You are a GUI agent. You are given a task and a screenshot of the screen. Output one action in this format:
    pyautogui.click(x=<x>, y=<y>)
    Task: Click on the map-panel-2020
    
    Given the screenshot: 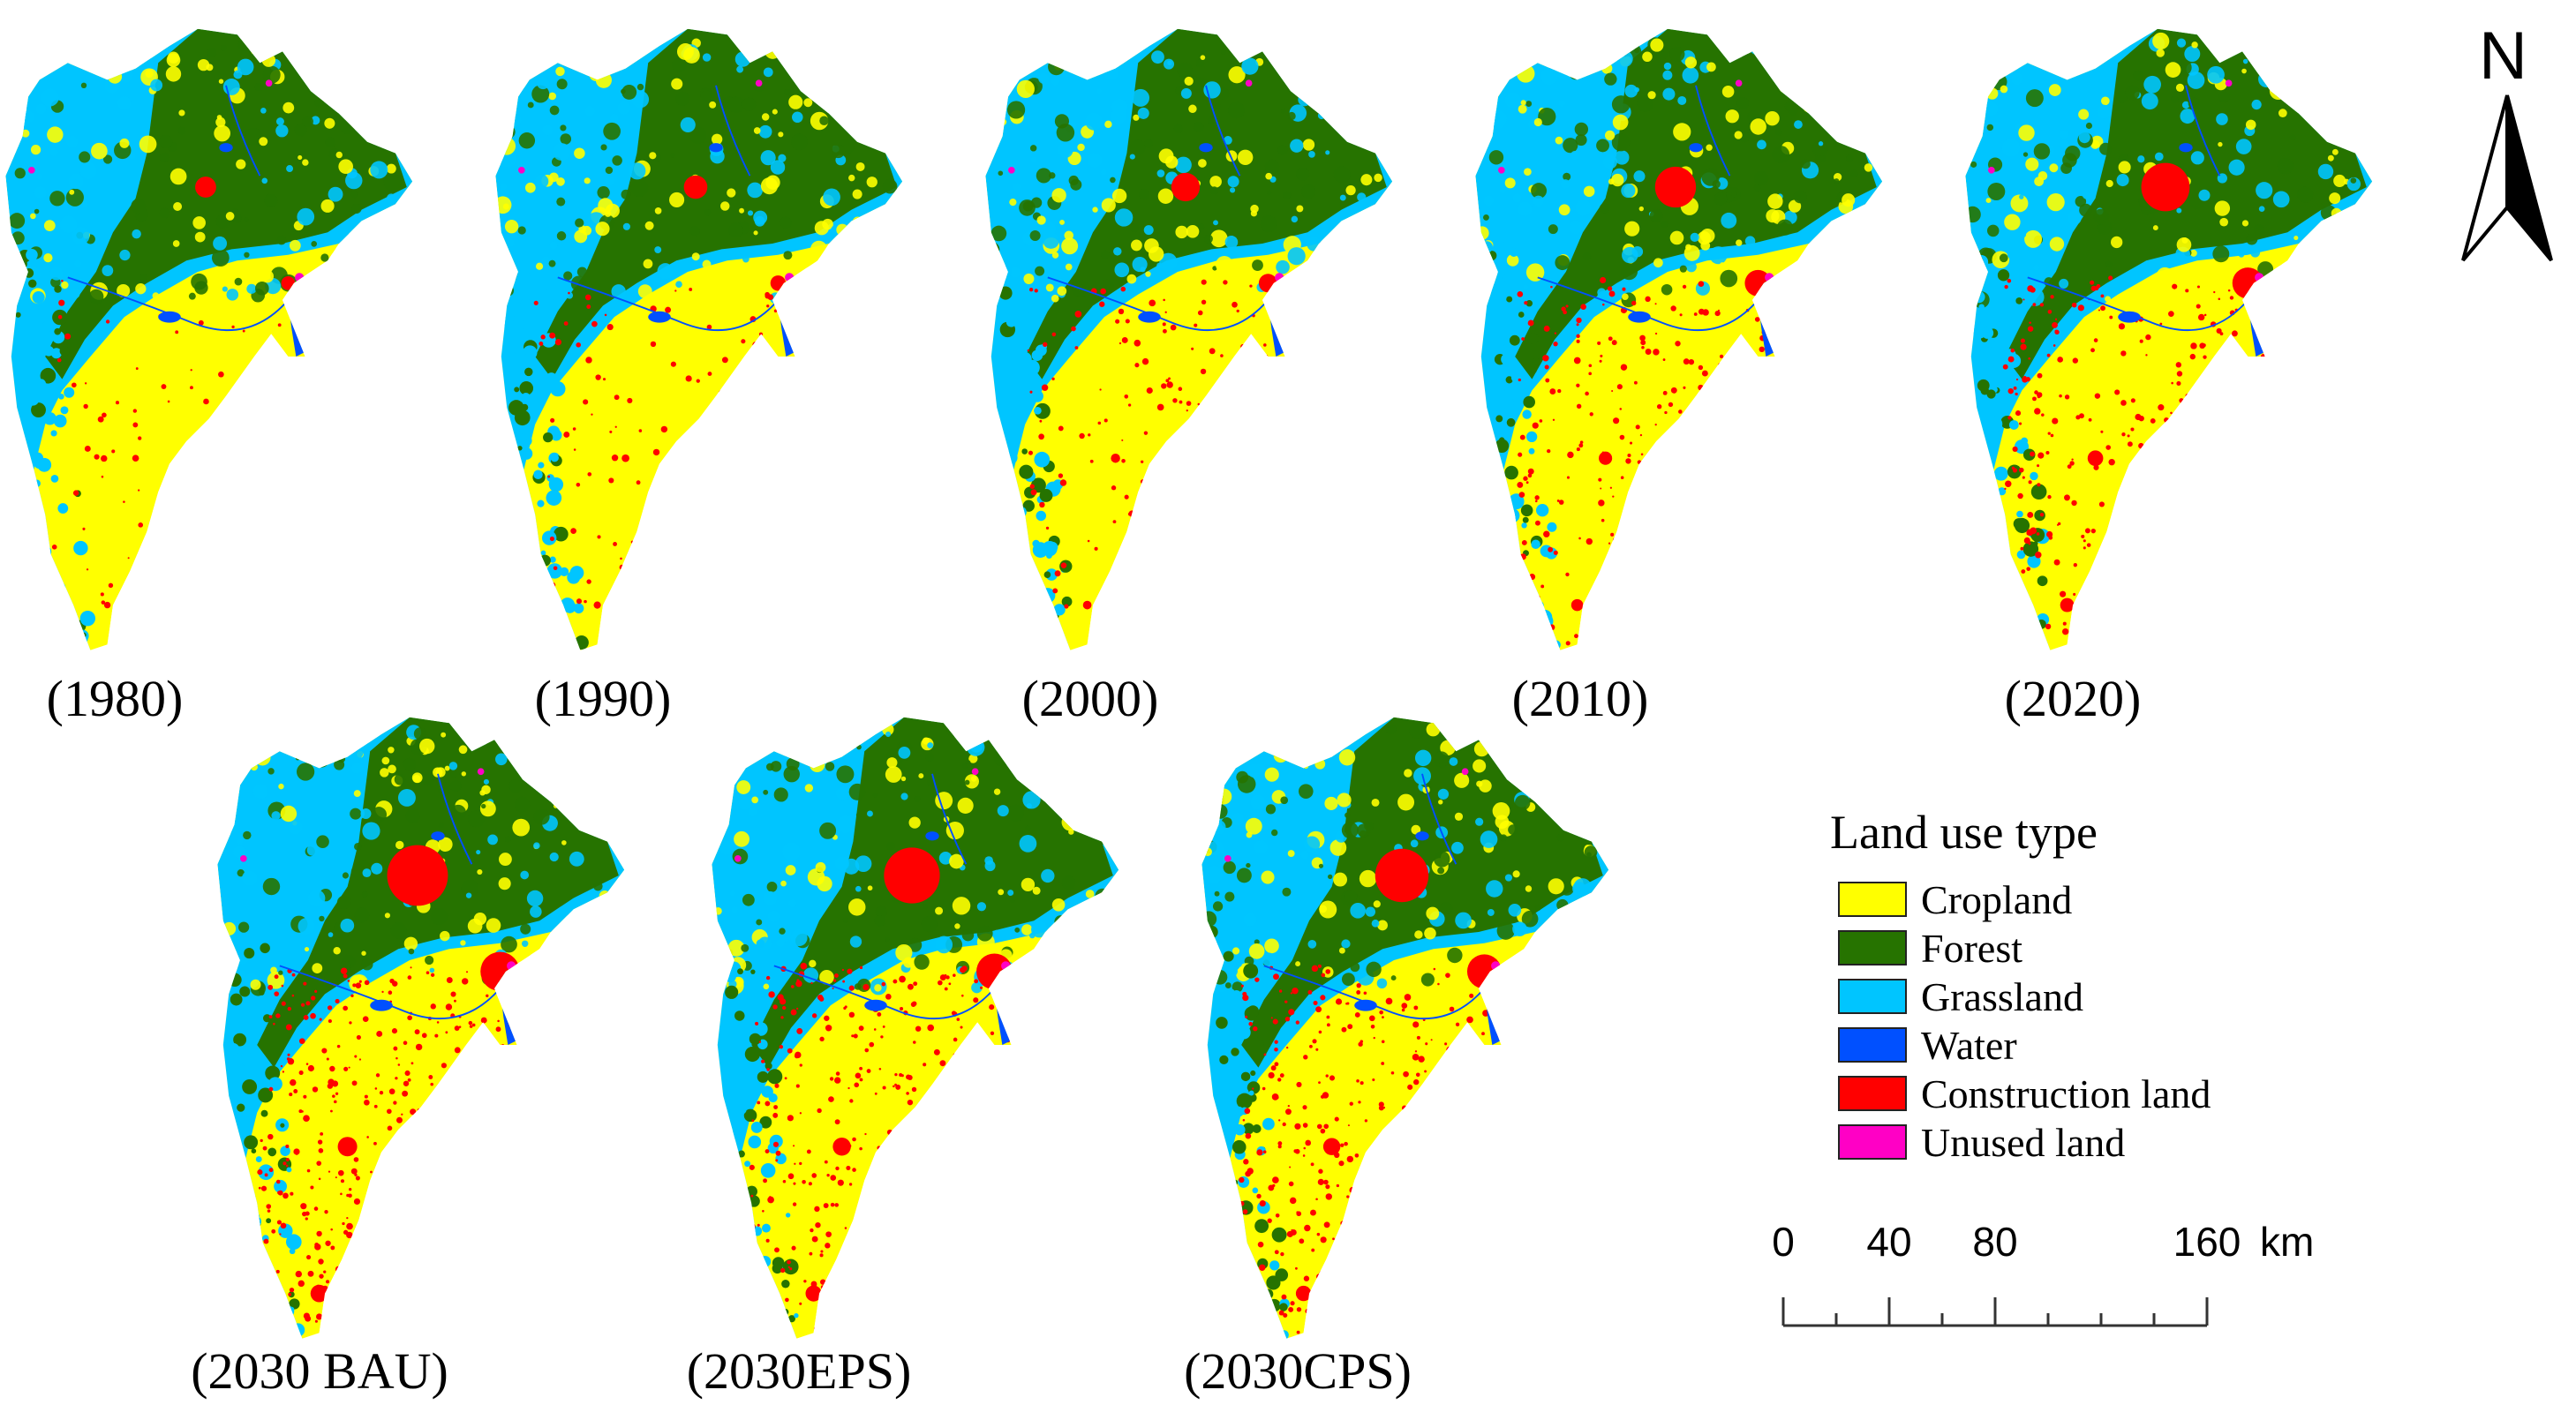 What is the action you would take?
    pyautogui.click(x=2189, y=335)
    